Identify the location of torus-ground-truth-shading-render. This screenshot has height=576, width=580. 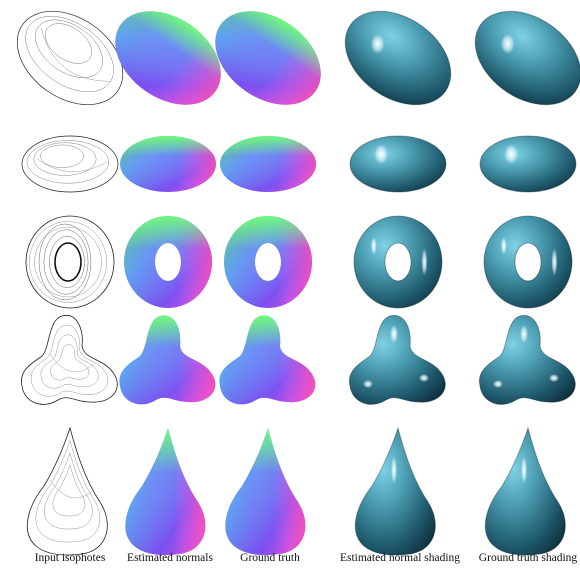
(528, 262).